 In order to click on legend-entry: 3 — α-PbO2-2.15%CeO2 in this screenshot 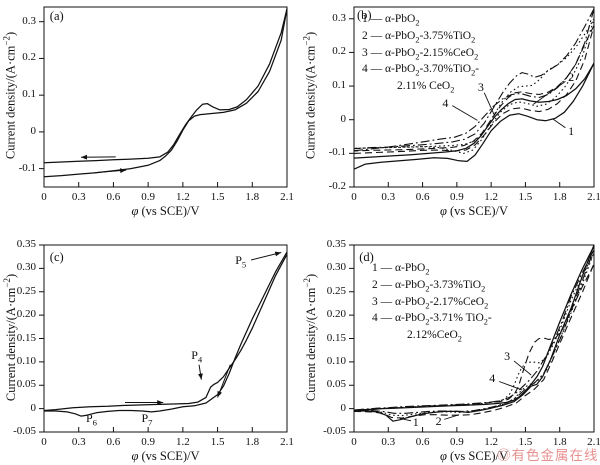, I will do `click(420, 53)`.